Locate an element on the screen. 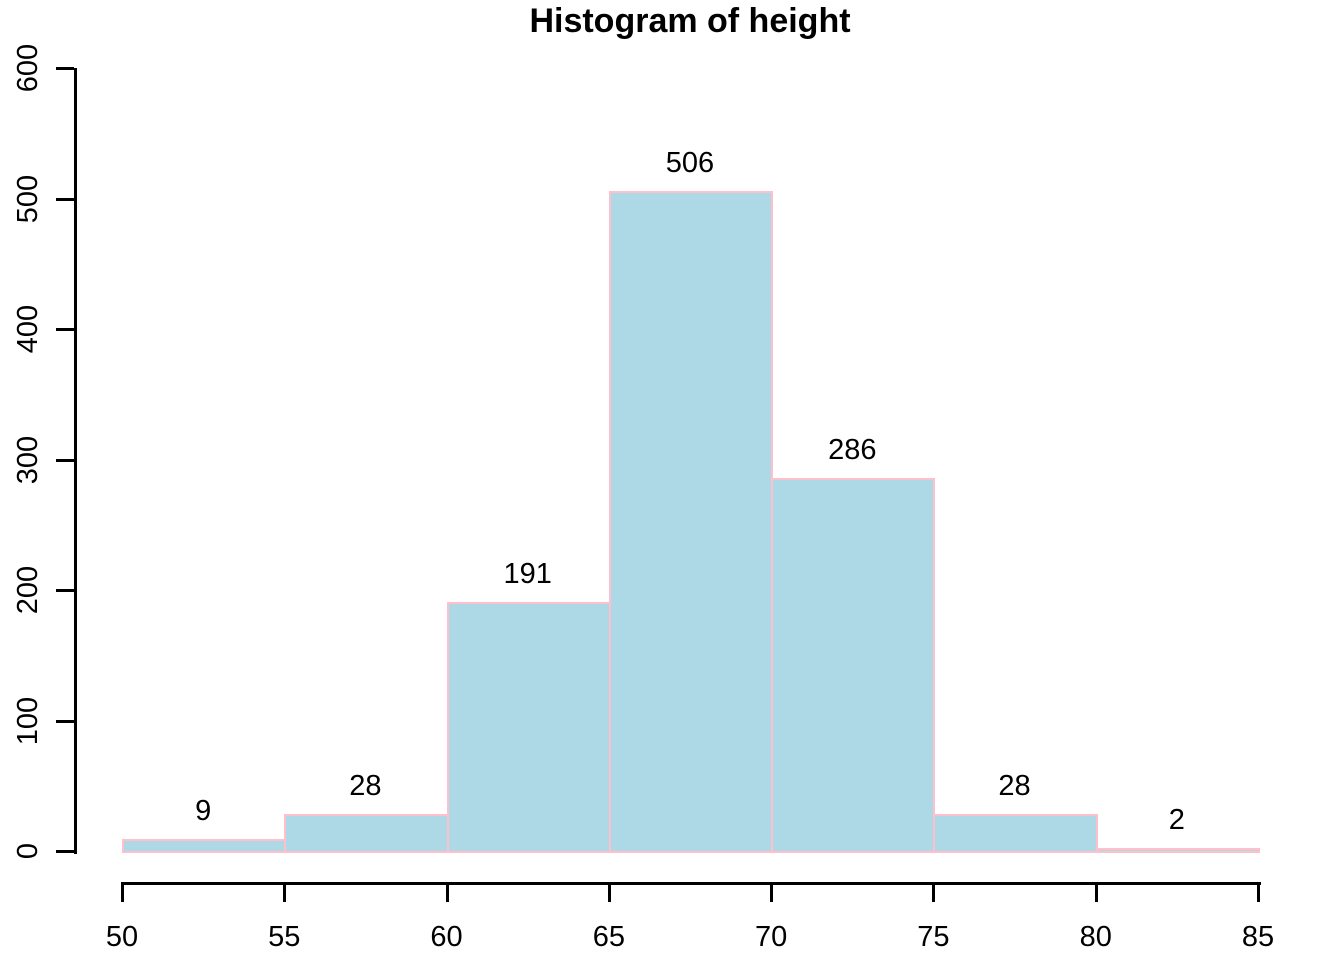 This screenshot has width=1344, height=960. x-tick-label: 55 is located at coordinates (284, 937).